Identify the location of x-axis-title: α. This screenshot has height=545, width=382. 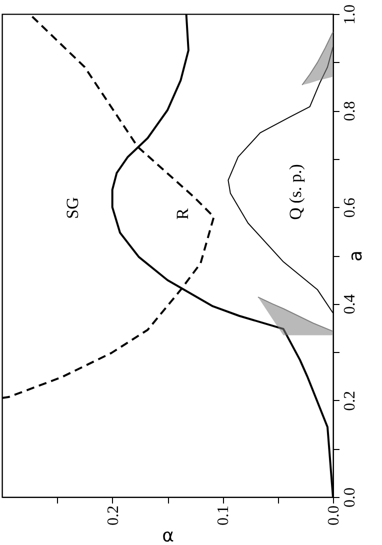
(168, 535).